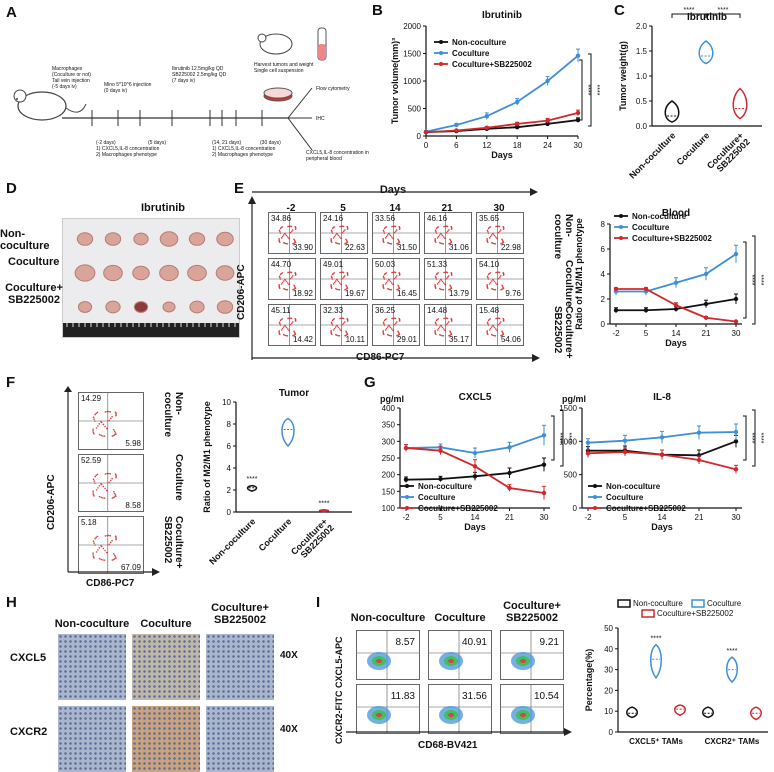 This screenshot has width=774, height=772. What do you see at coordinates (642, 26) in the screenshot?
I see `y-tick-label: 2.0` at bounding box center [642, 26].